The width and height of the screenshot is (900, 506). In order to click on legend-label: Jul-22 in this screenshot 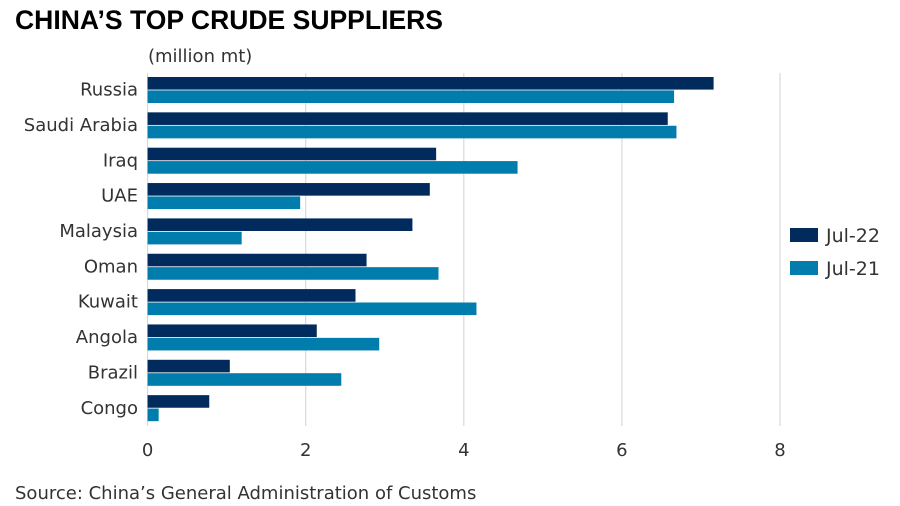, I will do `click(852, 236)`.